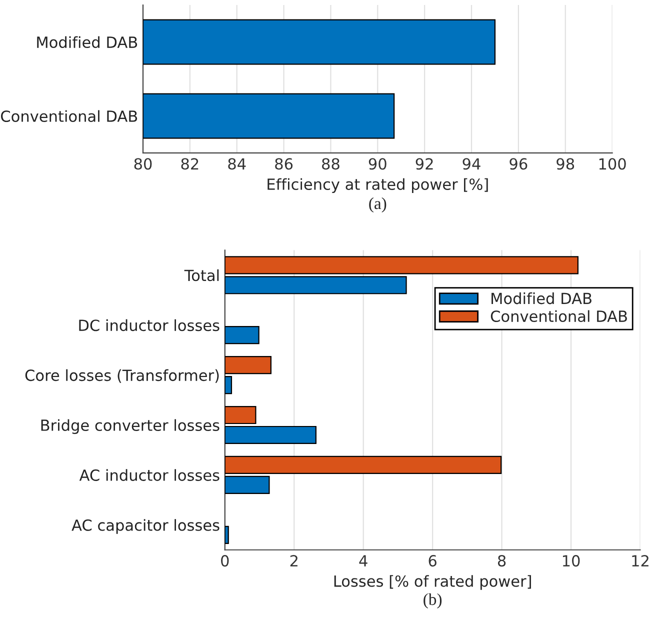  I want to click on y-tick-label: Total, so click(201, 275).